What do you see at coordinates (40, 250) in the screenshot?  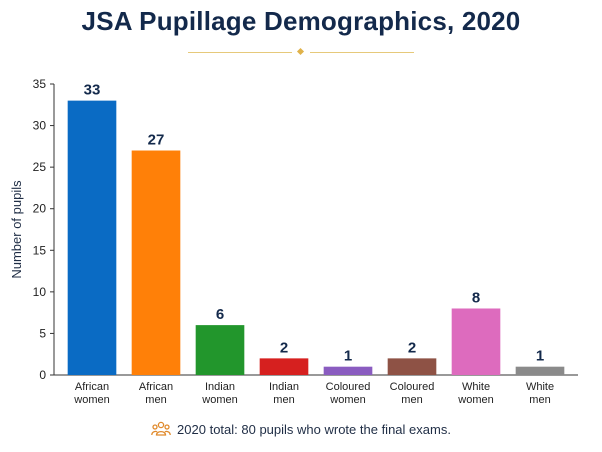 I see `y-tick-label: 15` at bounding box center [40, 250].